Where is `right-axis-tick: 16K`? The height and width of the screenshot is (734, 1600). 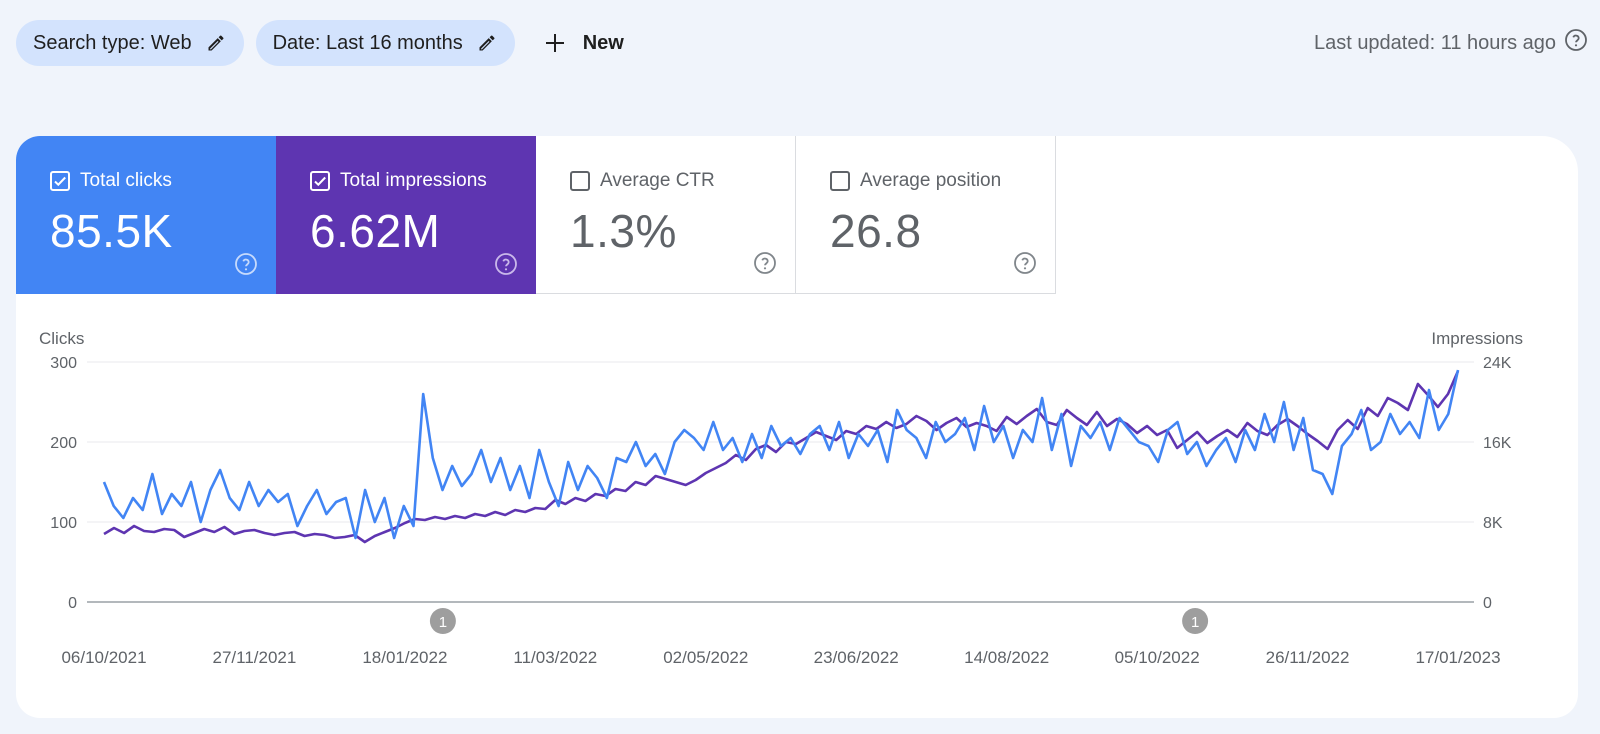
right-axis-tick: 16K is located at coordinates (1497, 443).